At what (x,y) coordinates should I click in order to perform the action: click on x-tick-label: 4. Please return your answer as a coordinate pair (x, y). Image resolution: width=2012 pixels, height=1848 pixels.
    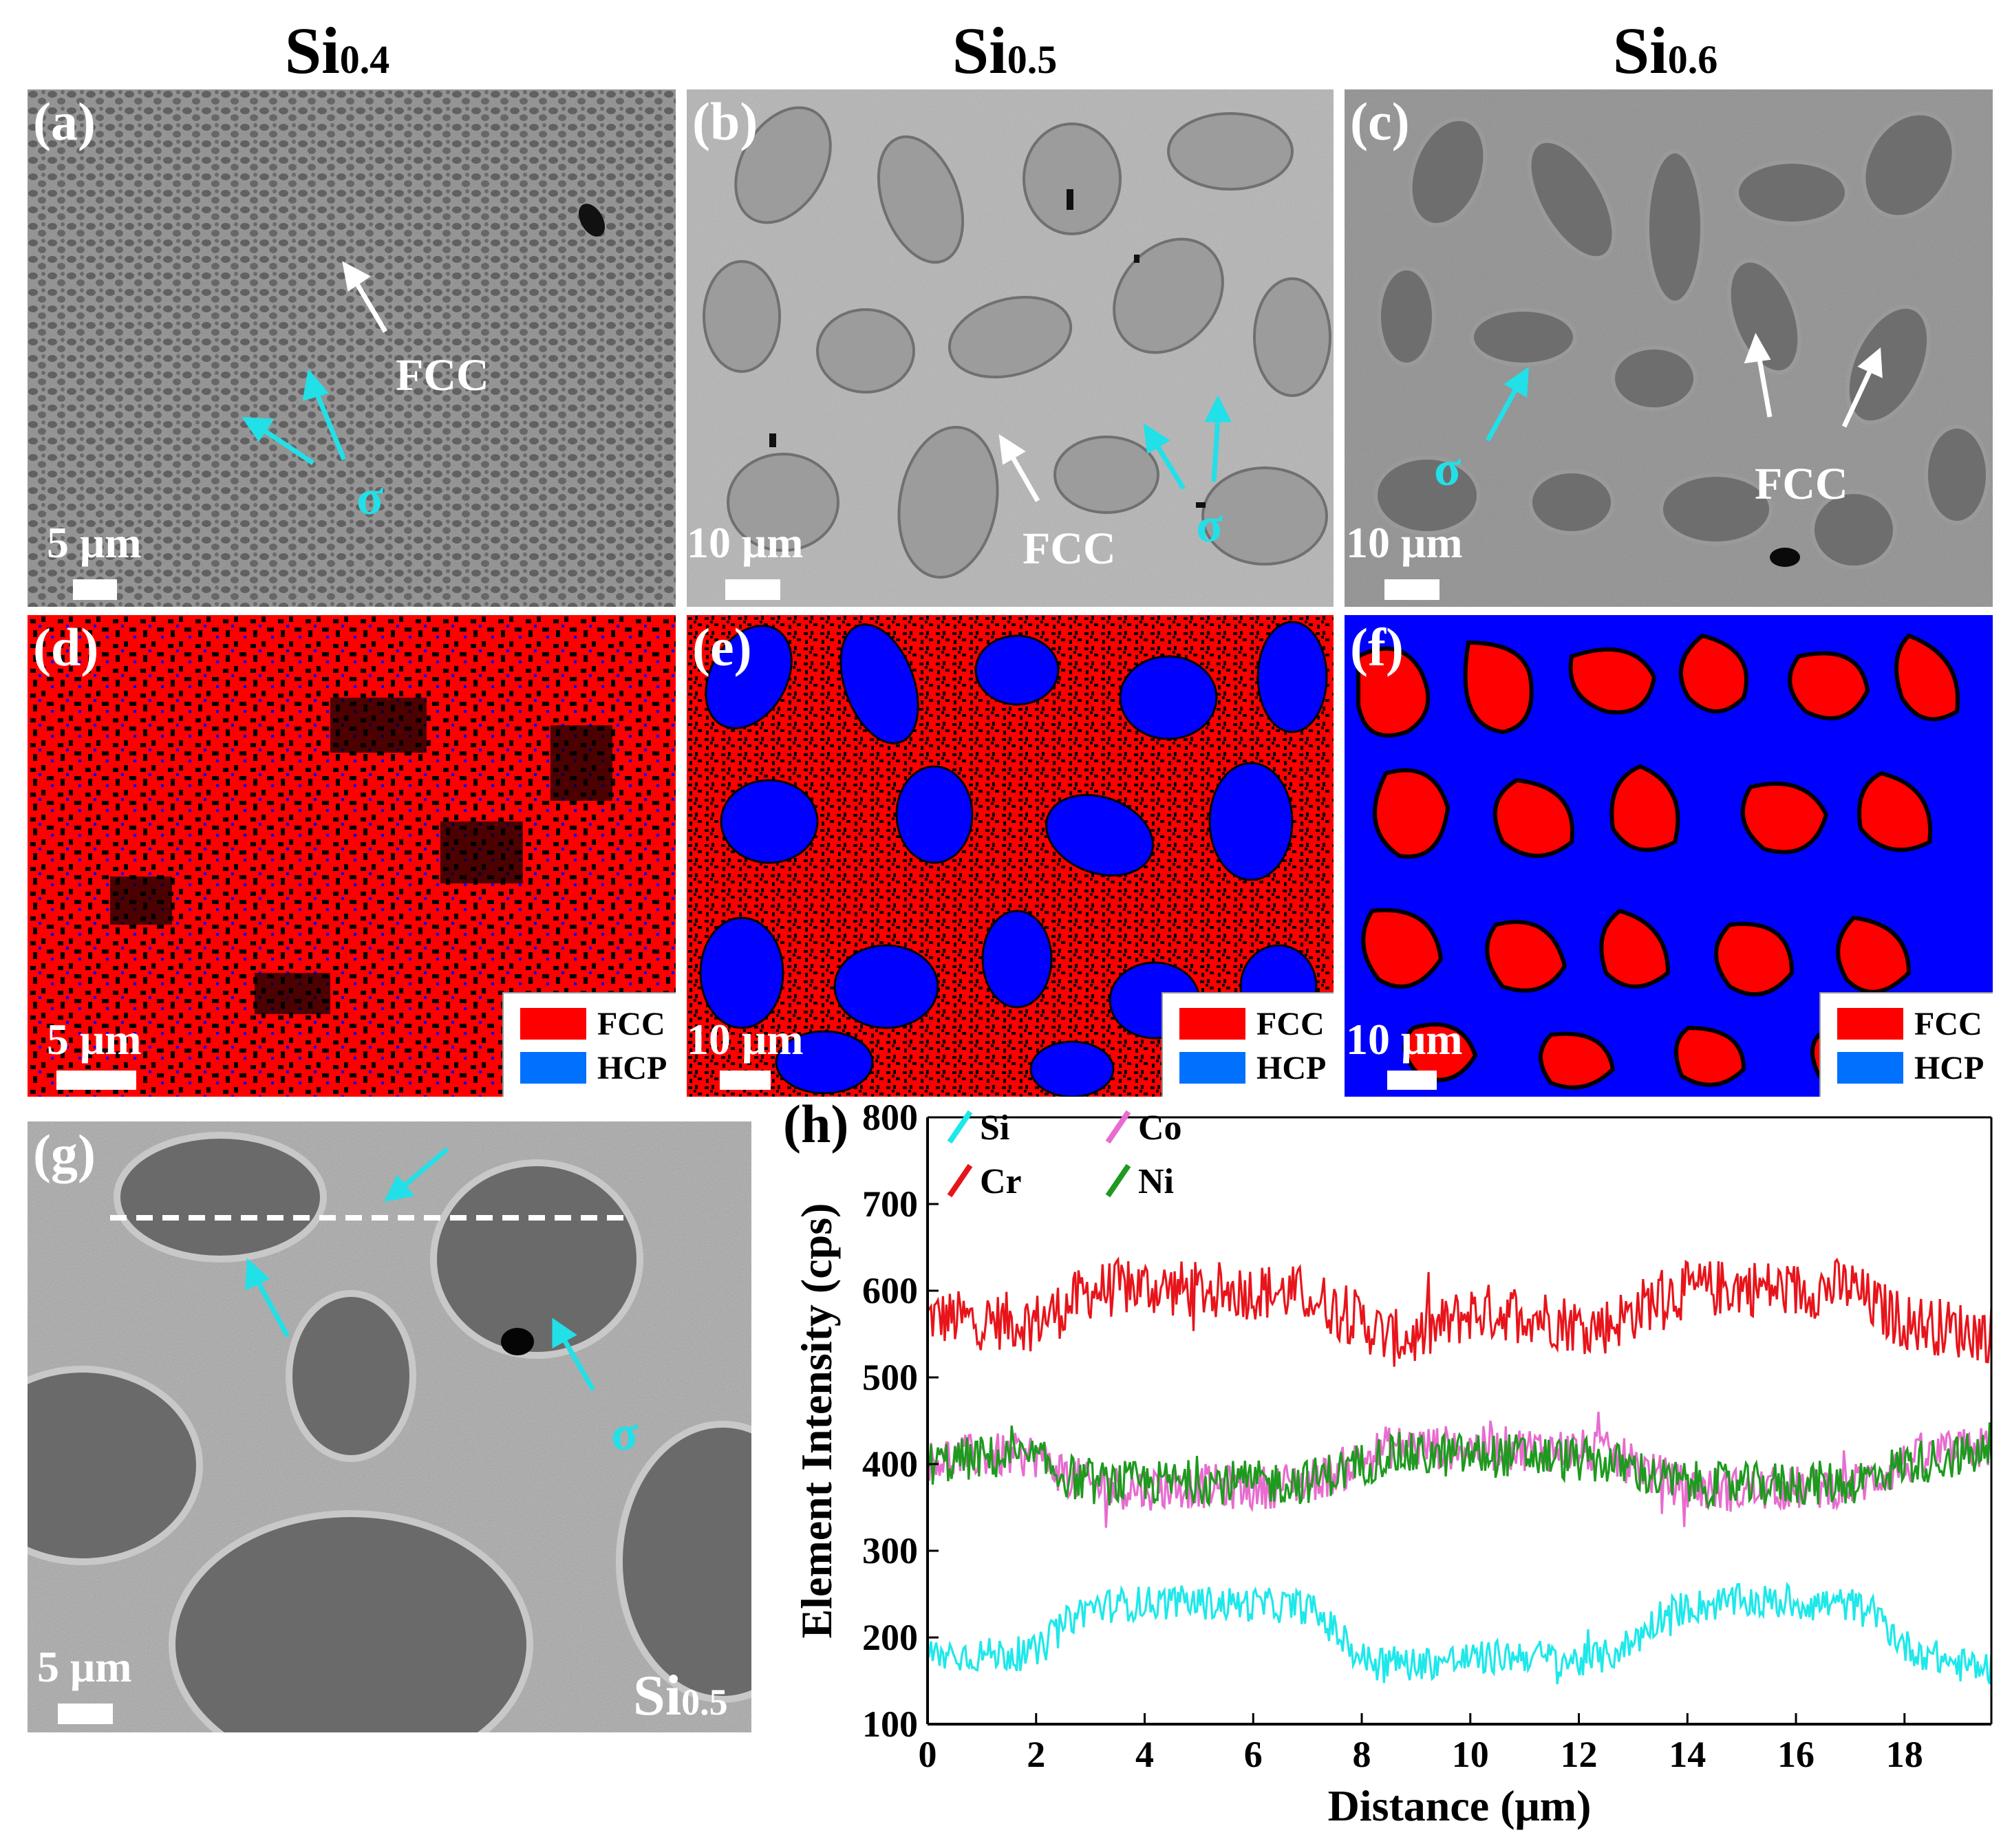
    Looking at the image, I should click on (1144, 1755).